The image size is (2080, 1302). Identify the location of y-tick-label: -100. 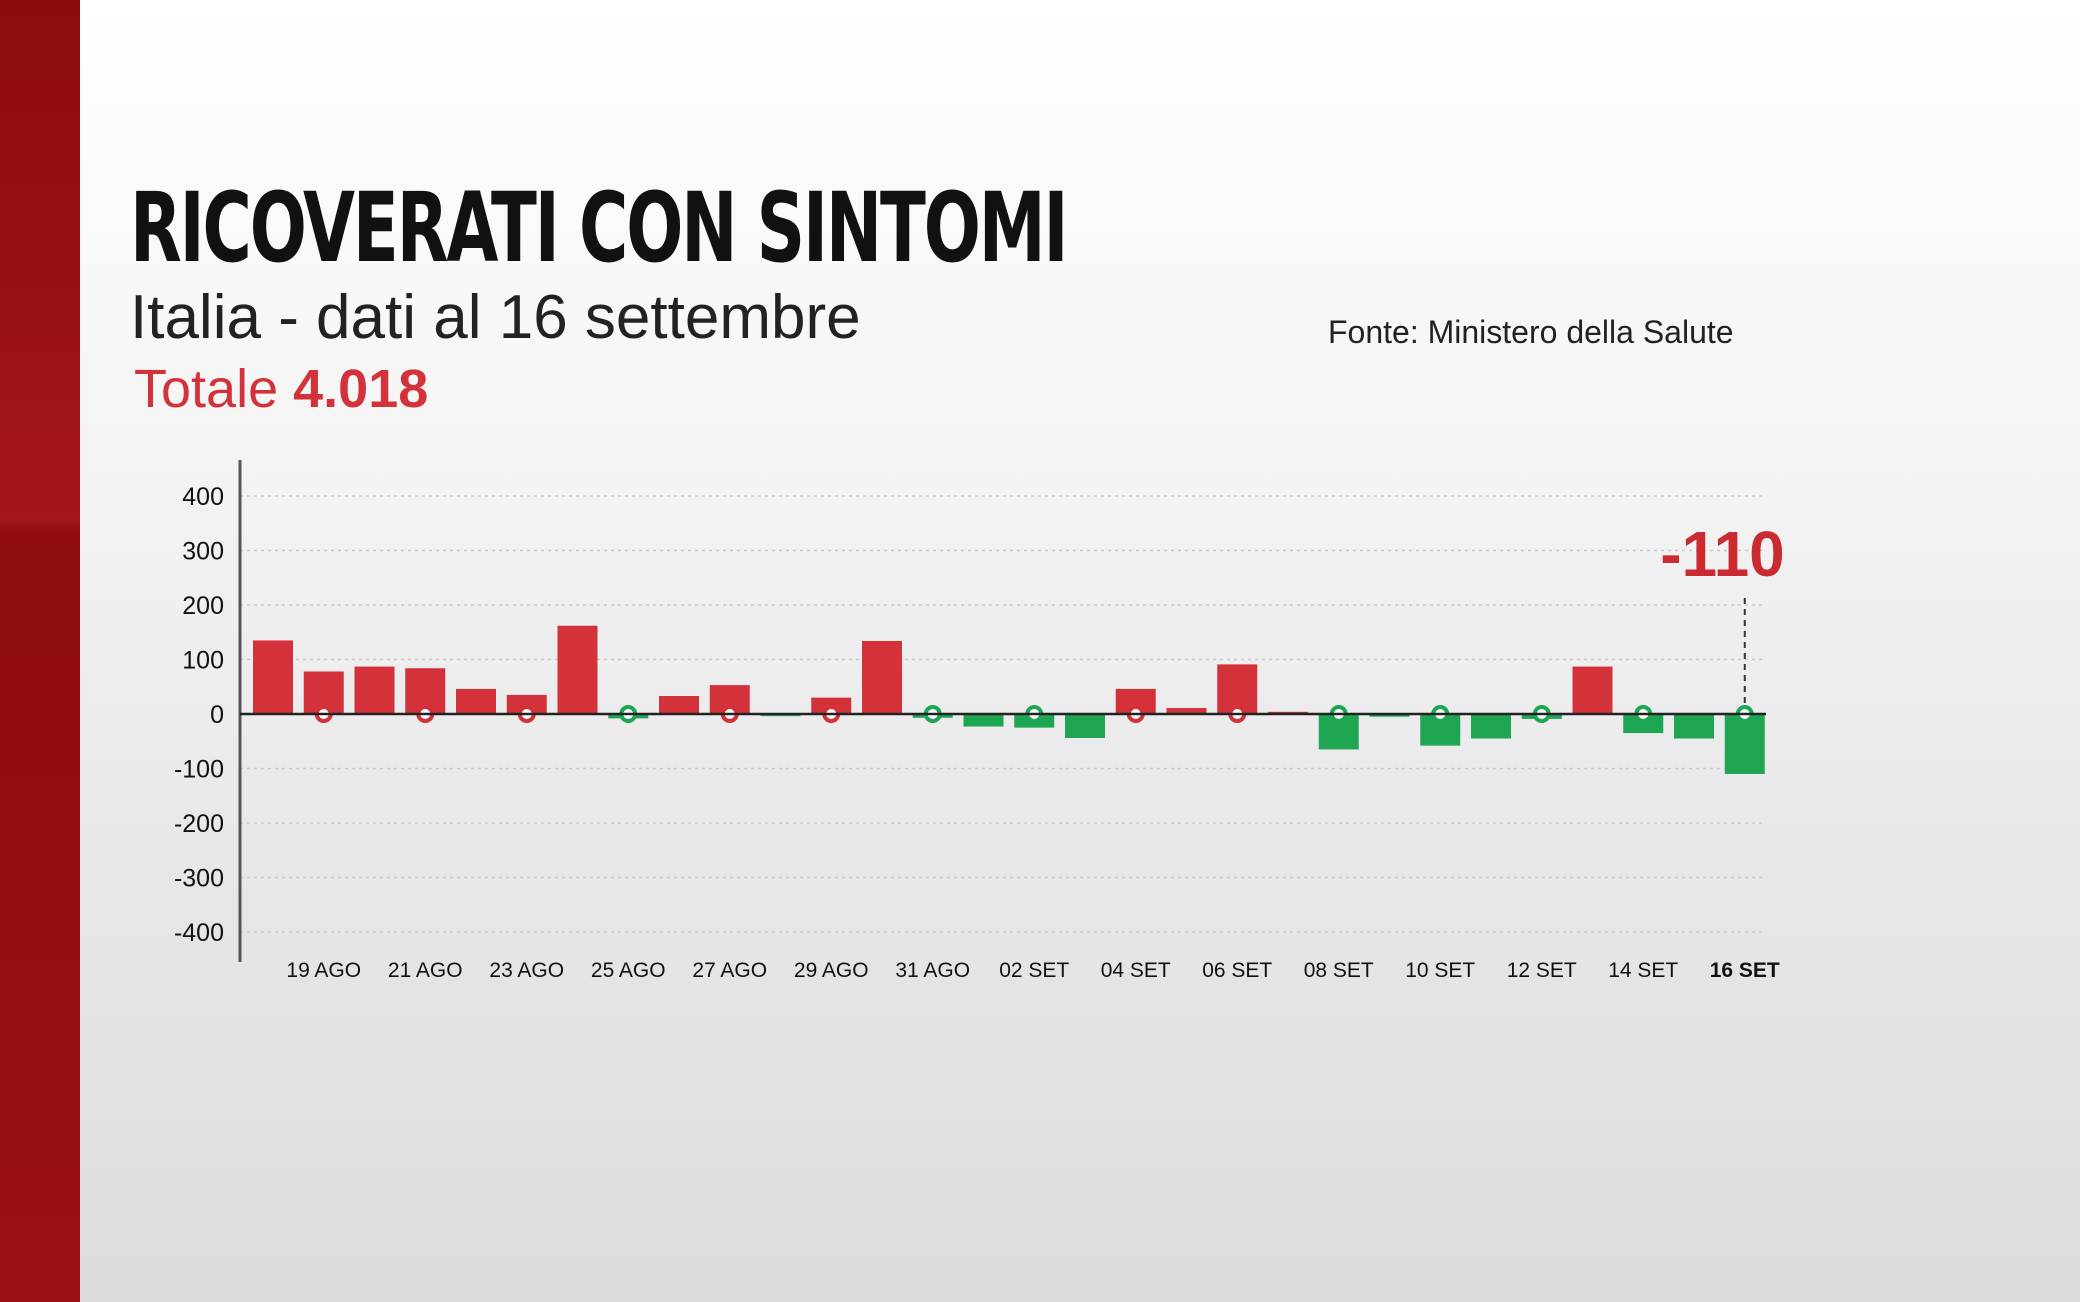
(199, 770).